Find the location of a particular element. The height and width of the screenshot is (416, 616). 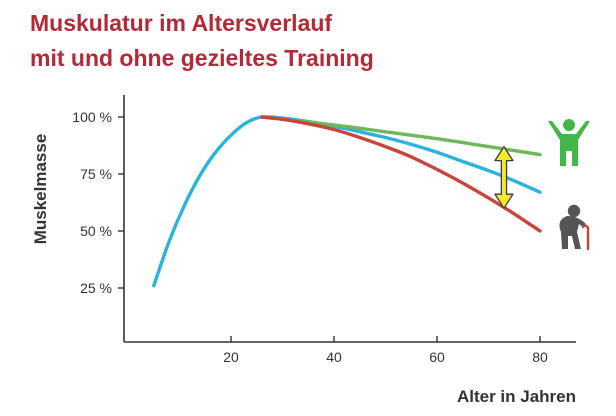

x-tick-label: 80 is located at coordinates (540, 357).